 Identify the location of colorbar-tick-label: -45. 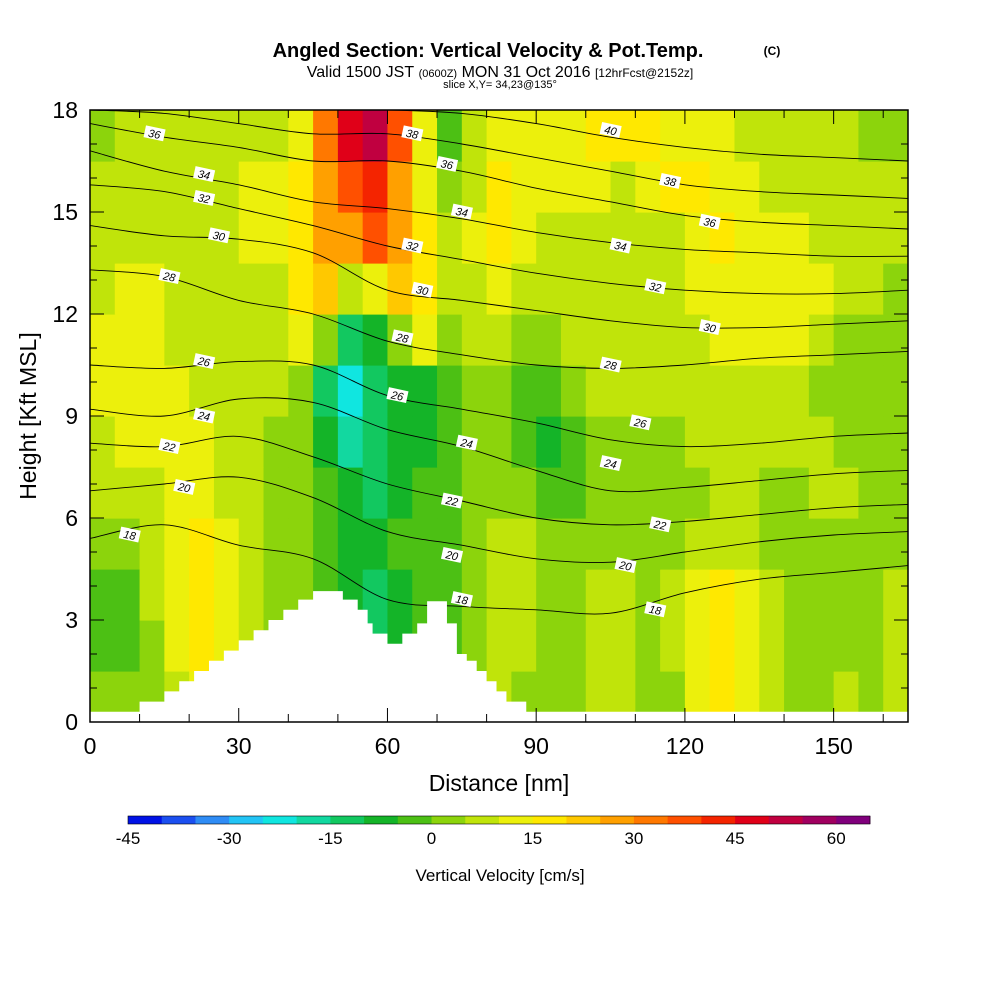
(128, 838).